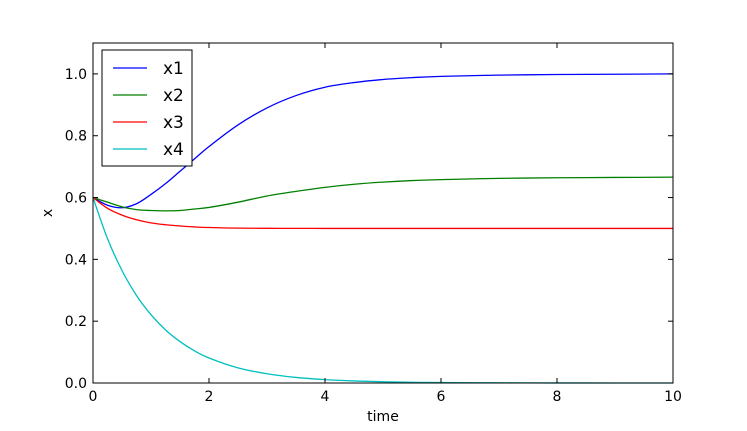  What do you see at coordinates (76, 260) in the screenshot?
I see `y-tick-label: 0.4` at bounding box center [76, 260].